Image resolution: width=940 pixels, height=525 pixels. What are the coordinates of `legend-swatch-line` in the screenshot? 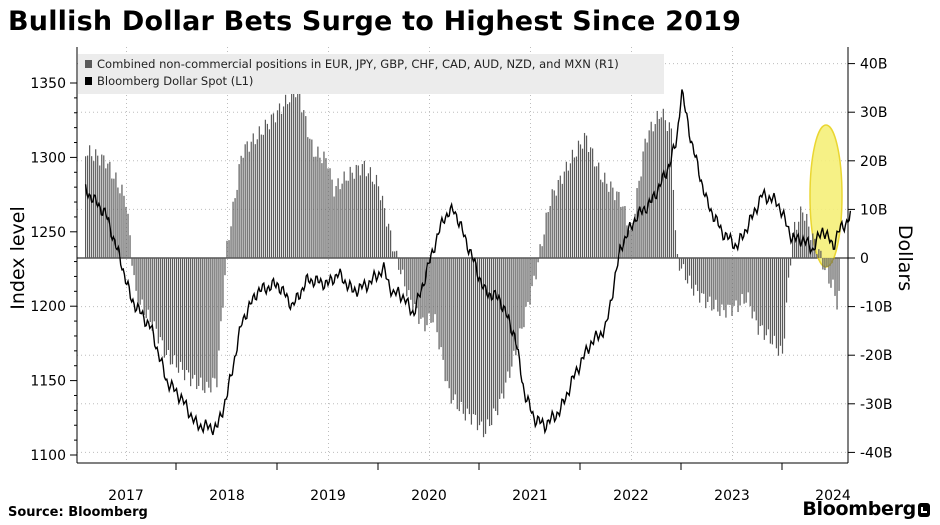 It's located at (88, 81).